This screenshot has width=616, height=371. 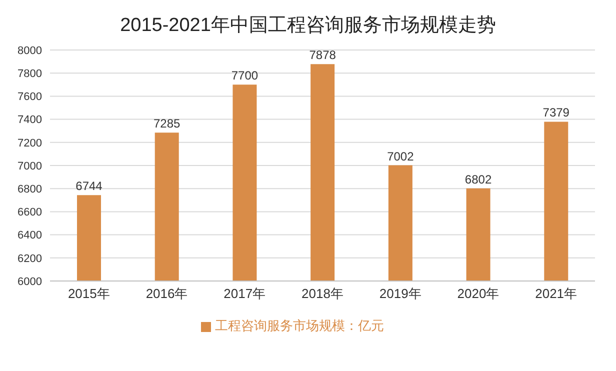 What do you see at coordinates (556, 113) in the screenshot?
I see `data-label: 7379` at bounding box center [556, 113].